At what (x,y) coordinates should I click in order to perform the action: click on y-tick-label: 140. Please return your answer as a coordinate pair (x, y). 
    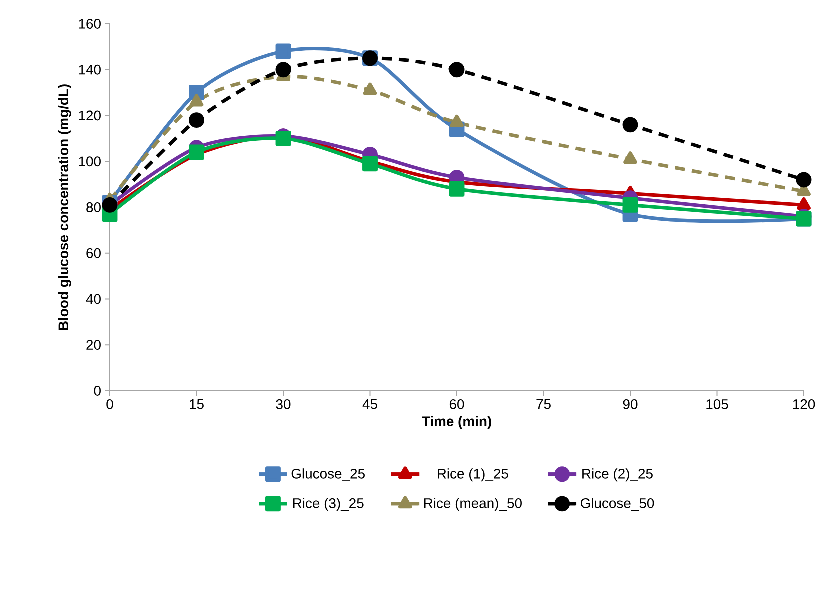
    Looking at the image, I should click on (90, 69).